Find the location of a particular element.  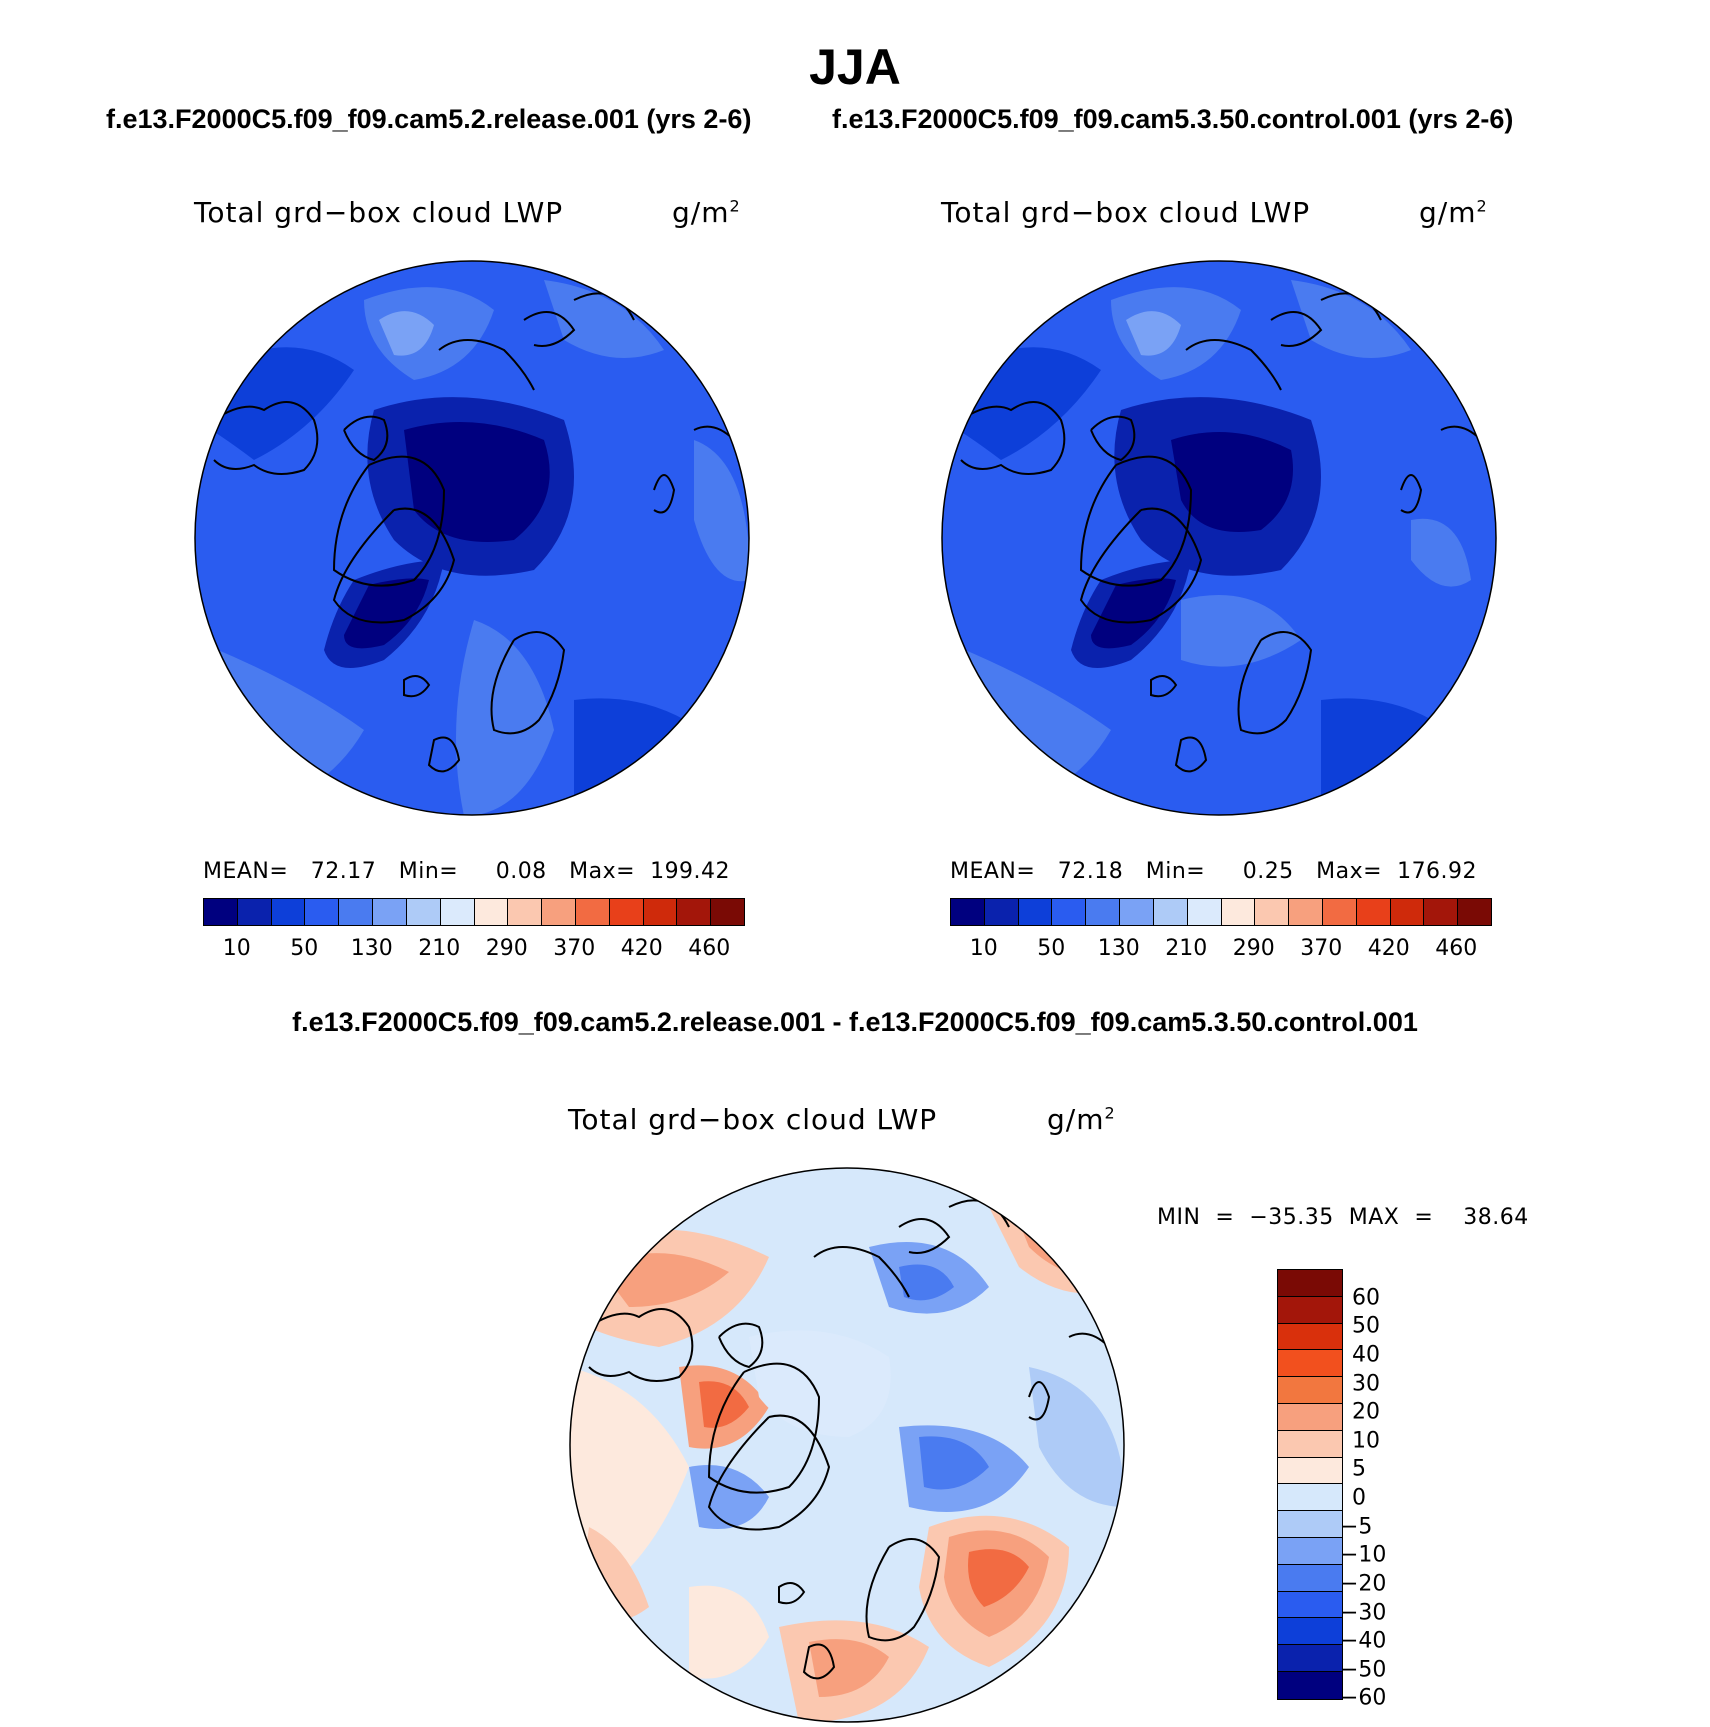

colorbar-tick-label: 30 is located at coordinates (1366, 1383).